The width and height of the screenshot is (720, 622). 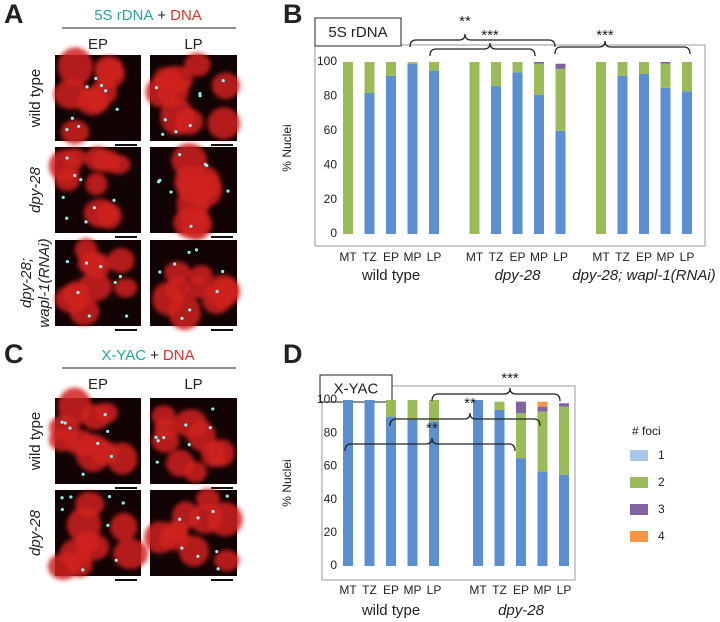 I want to click on stain-label: DNA, so click(x=179, y=355).